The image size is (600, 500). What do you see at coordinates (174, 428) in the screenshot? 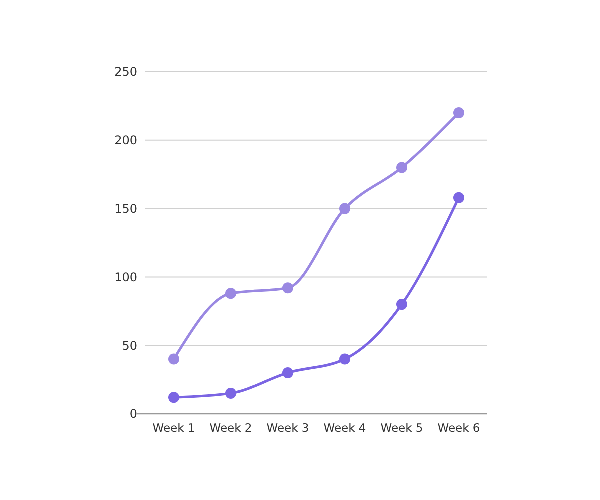
I see `x-tick-label: Week 1` at bounding box center [174, 428].